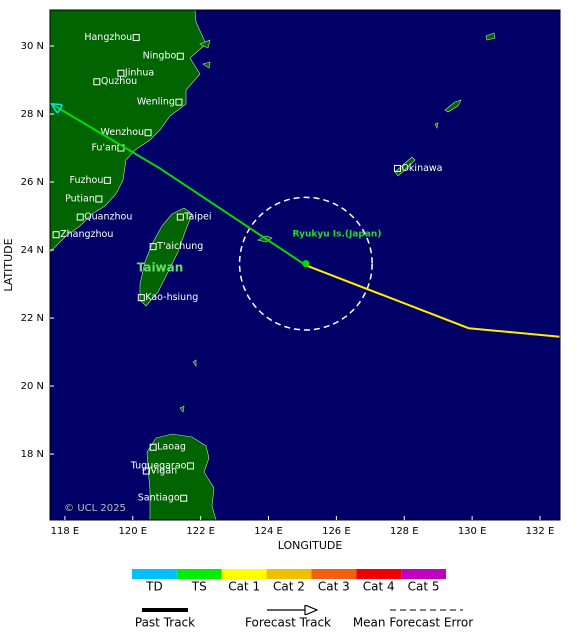 The image size is (580, 643). What do you see at coordinates (336, 531) in the screenshot?
I see `x-tick-label: 126 E` at bounding box center [336, 531].